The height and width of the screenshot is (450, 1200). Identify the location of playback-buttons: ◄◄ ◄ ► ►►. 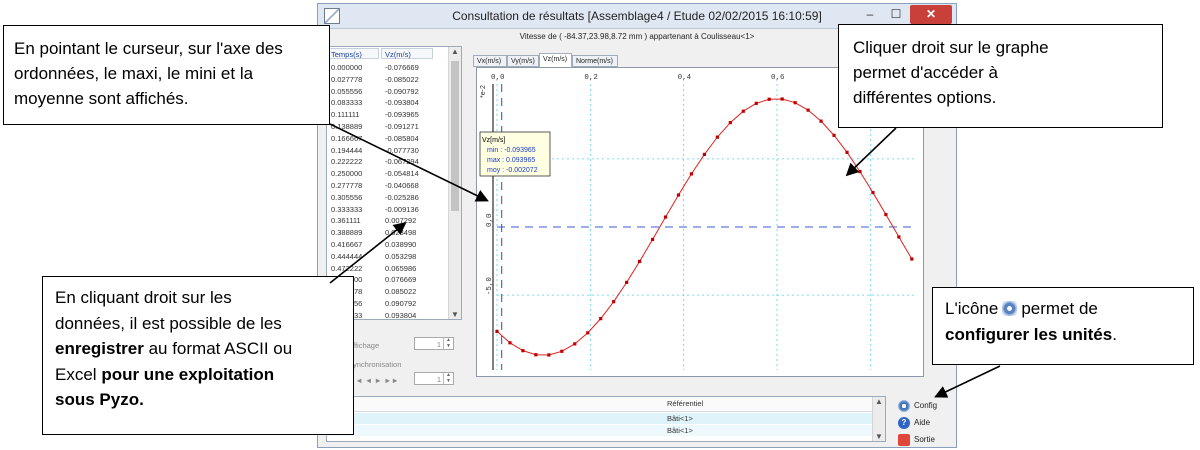
(373, 380).